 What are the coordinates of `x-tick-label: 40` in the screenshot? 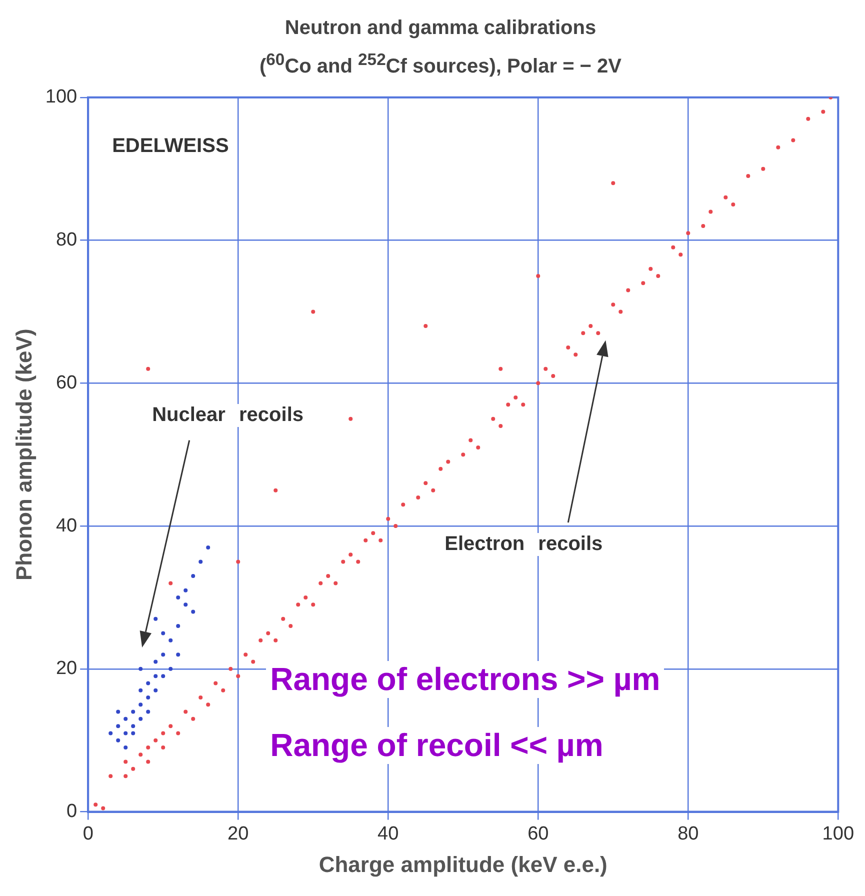 It's located at (388, 833).